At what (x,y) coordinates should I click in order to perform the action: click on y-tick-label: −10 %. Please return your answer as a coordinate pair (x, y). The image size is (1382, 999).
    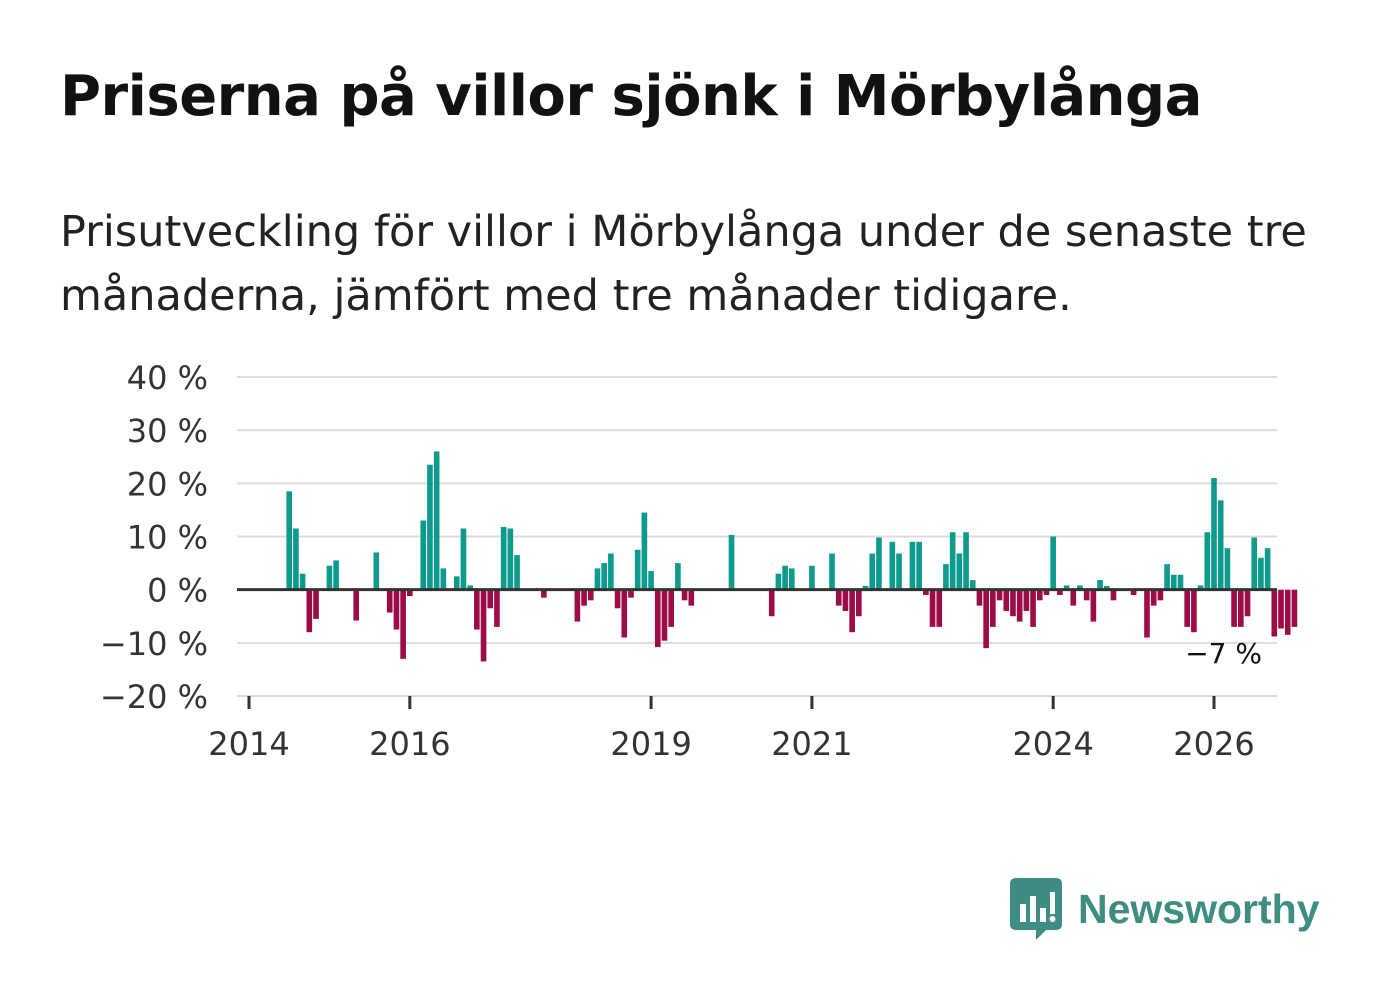
    Looking at the image, I should click on (154, 644).